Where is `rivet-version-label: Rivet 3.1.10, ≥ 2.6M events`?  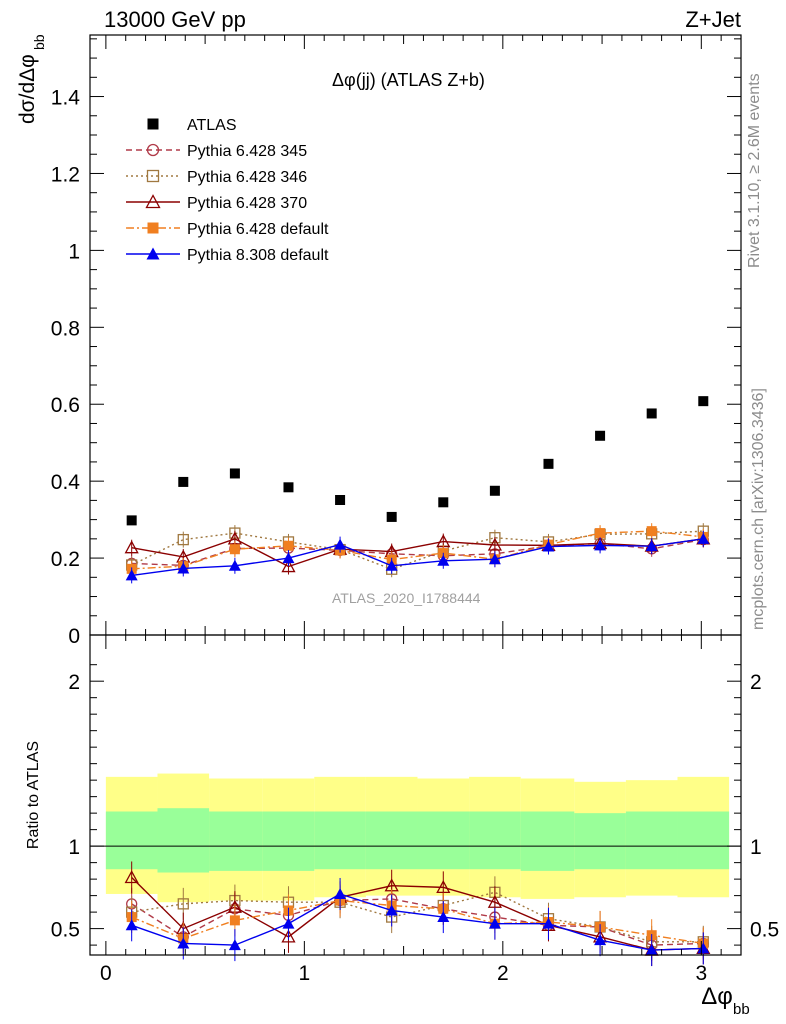 rivet-version-label: Rivet 3.1.10, ≥ 2.6M events is located at coordinates (754, 170).